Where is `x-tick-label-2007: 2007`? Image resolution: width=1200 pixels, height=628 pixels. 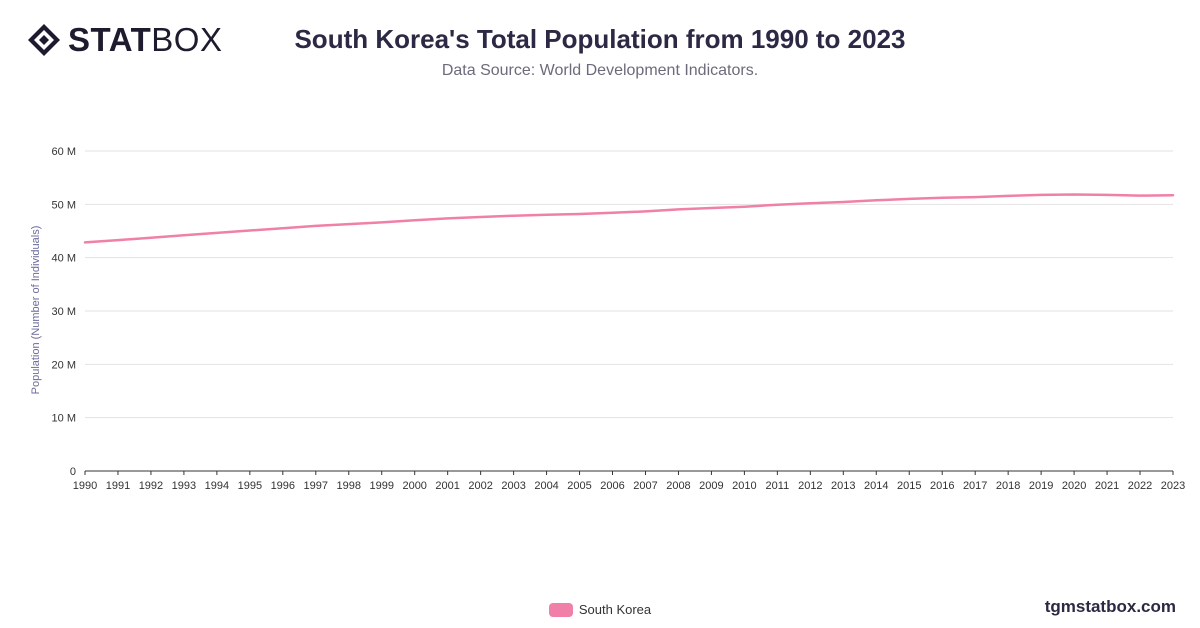
x-tick-label-2007: 2007 is located at coordinates (645, 486).